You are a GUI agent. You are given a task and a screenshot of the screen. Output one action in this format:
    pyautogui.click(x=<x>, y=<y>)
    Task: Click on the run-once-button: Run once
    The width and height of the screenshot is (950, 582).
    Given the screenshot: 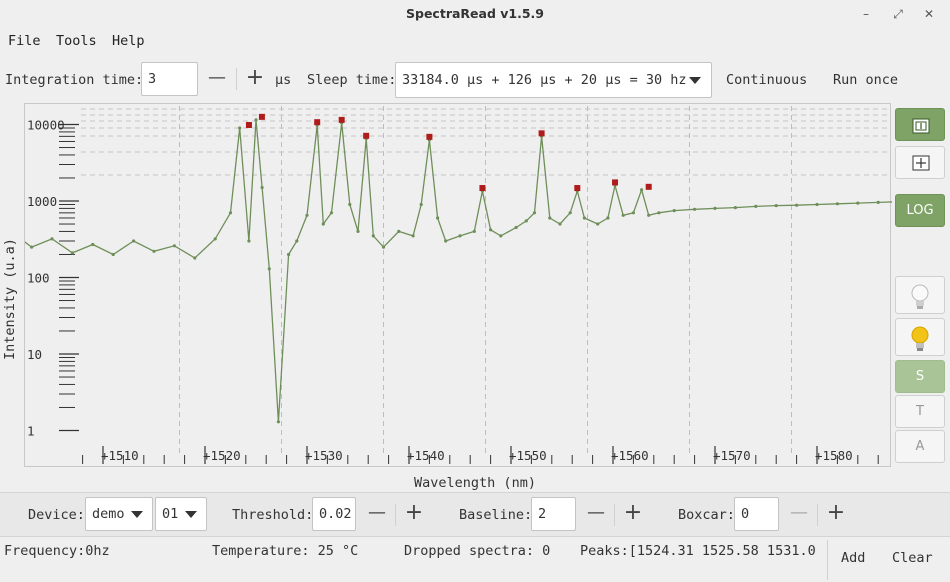 What is the action you would take?
    pyautogui.click(x=866, y=80)
    